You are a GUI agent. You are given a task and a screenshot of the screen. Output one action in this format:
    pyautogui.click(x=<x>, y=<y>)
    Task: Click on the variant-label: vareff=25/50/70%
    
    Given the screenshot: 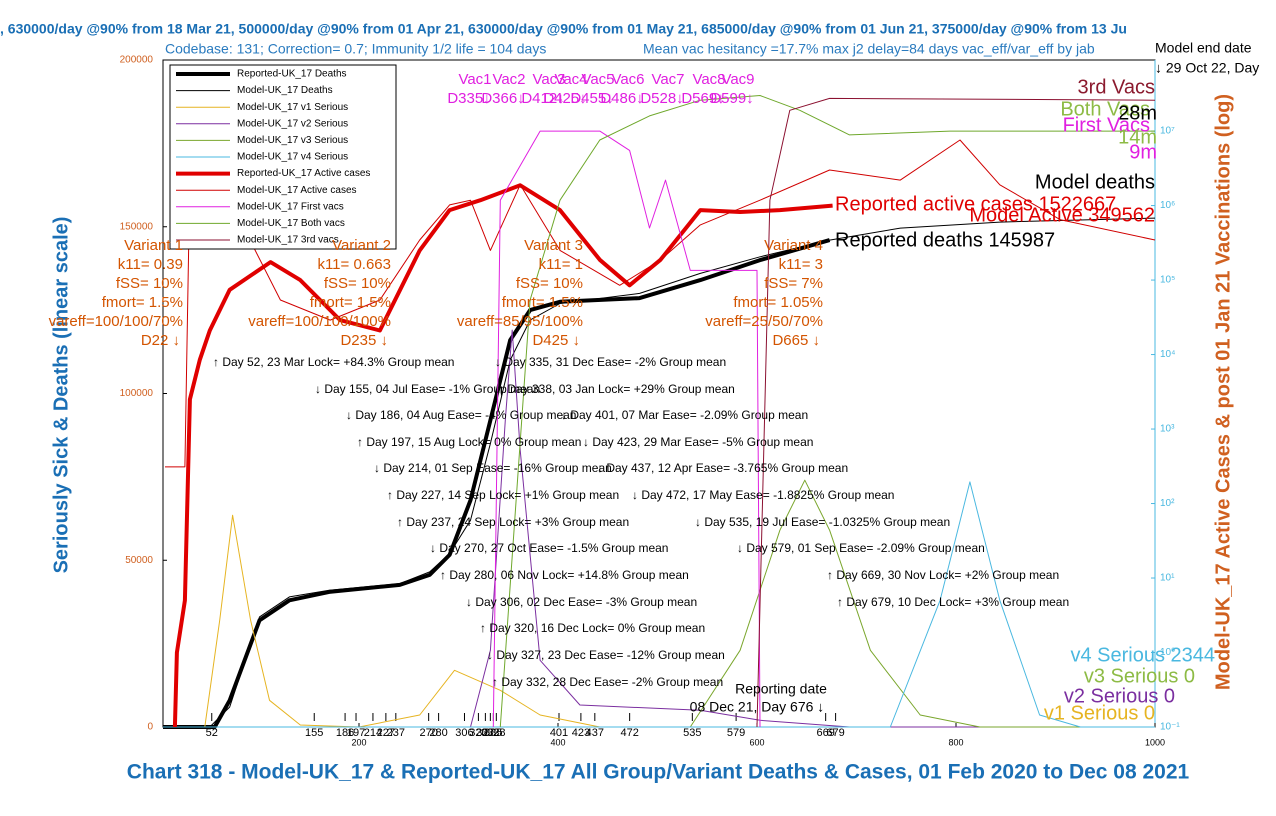 What is the action you would take?
    pyautogui.click(x=764, y=321)
    